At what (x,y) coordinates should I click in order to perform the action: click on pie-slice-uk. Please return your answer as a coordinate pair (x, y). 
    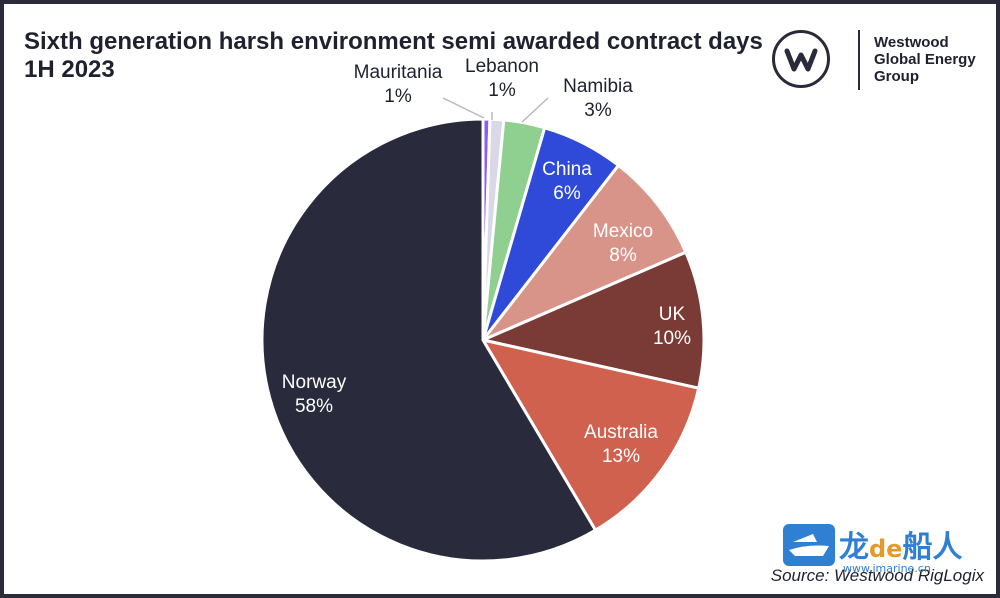
    Looking at the image, I should click on (592, 320).